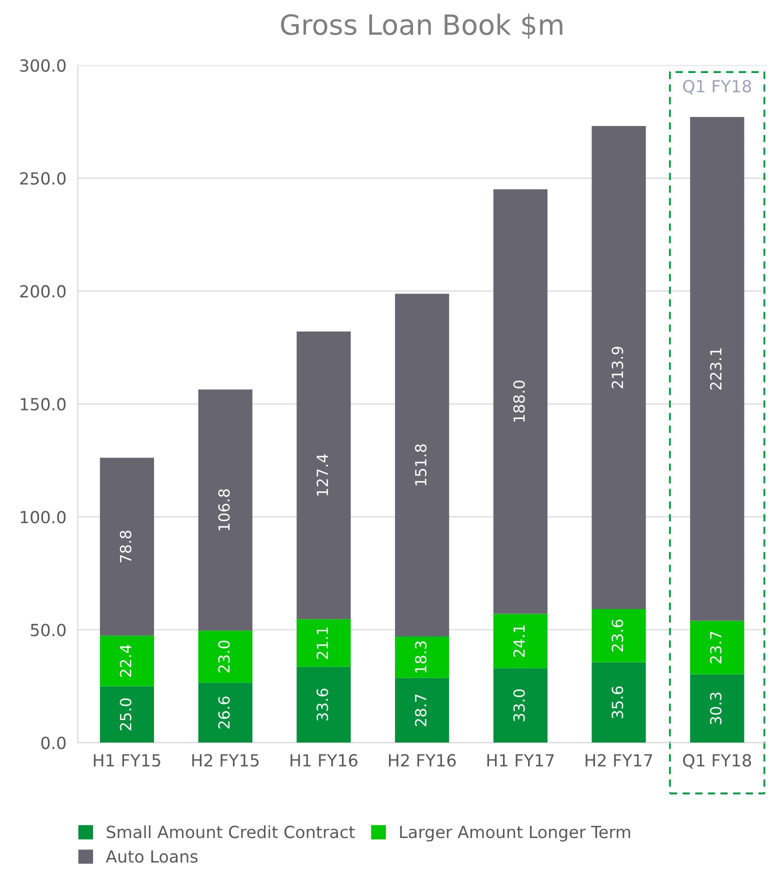 The width and height of the screenshot is (778, 882). Describe the element at coordinates (53, 743) in the screenshot. I see `y-tick-label: 0.0` at that location.